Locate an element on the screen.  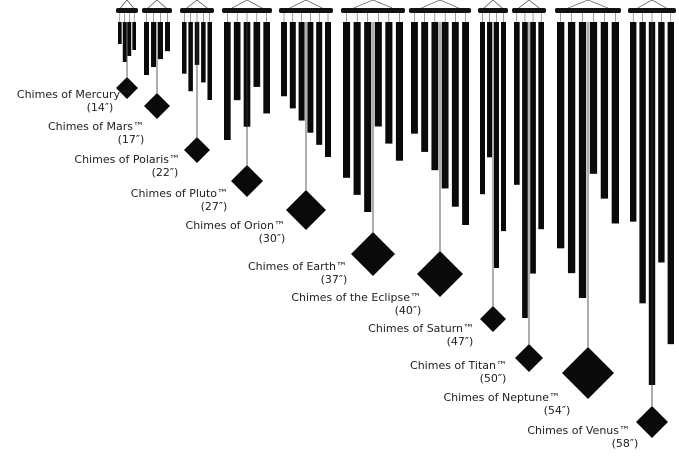
chime-size: (22″) is located at coordinates (165, 172).